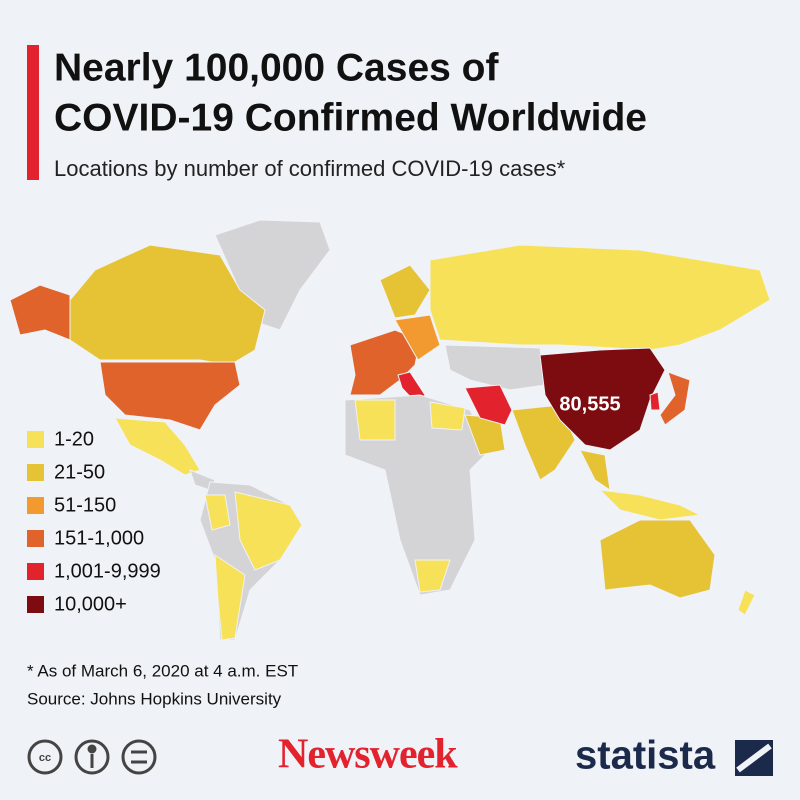 This screenshot has width=800, height=800. I want to click on legend-label: 1,001-9,999, so click(107, 571).